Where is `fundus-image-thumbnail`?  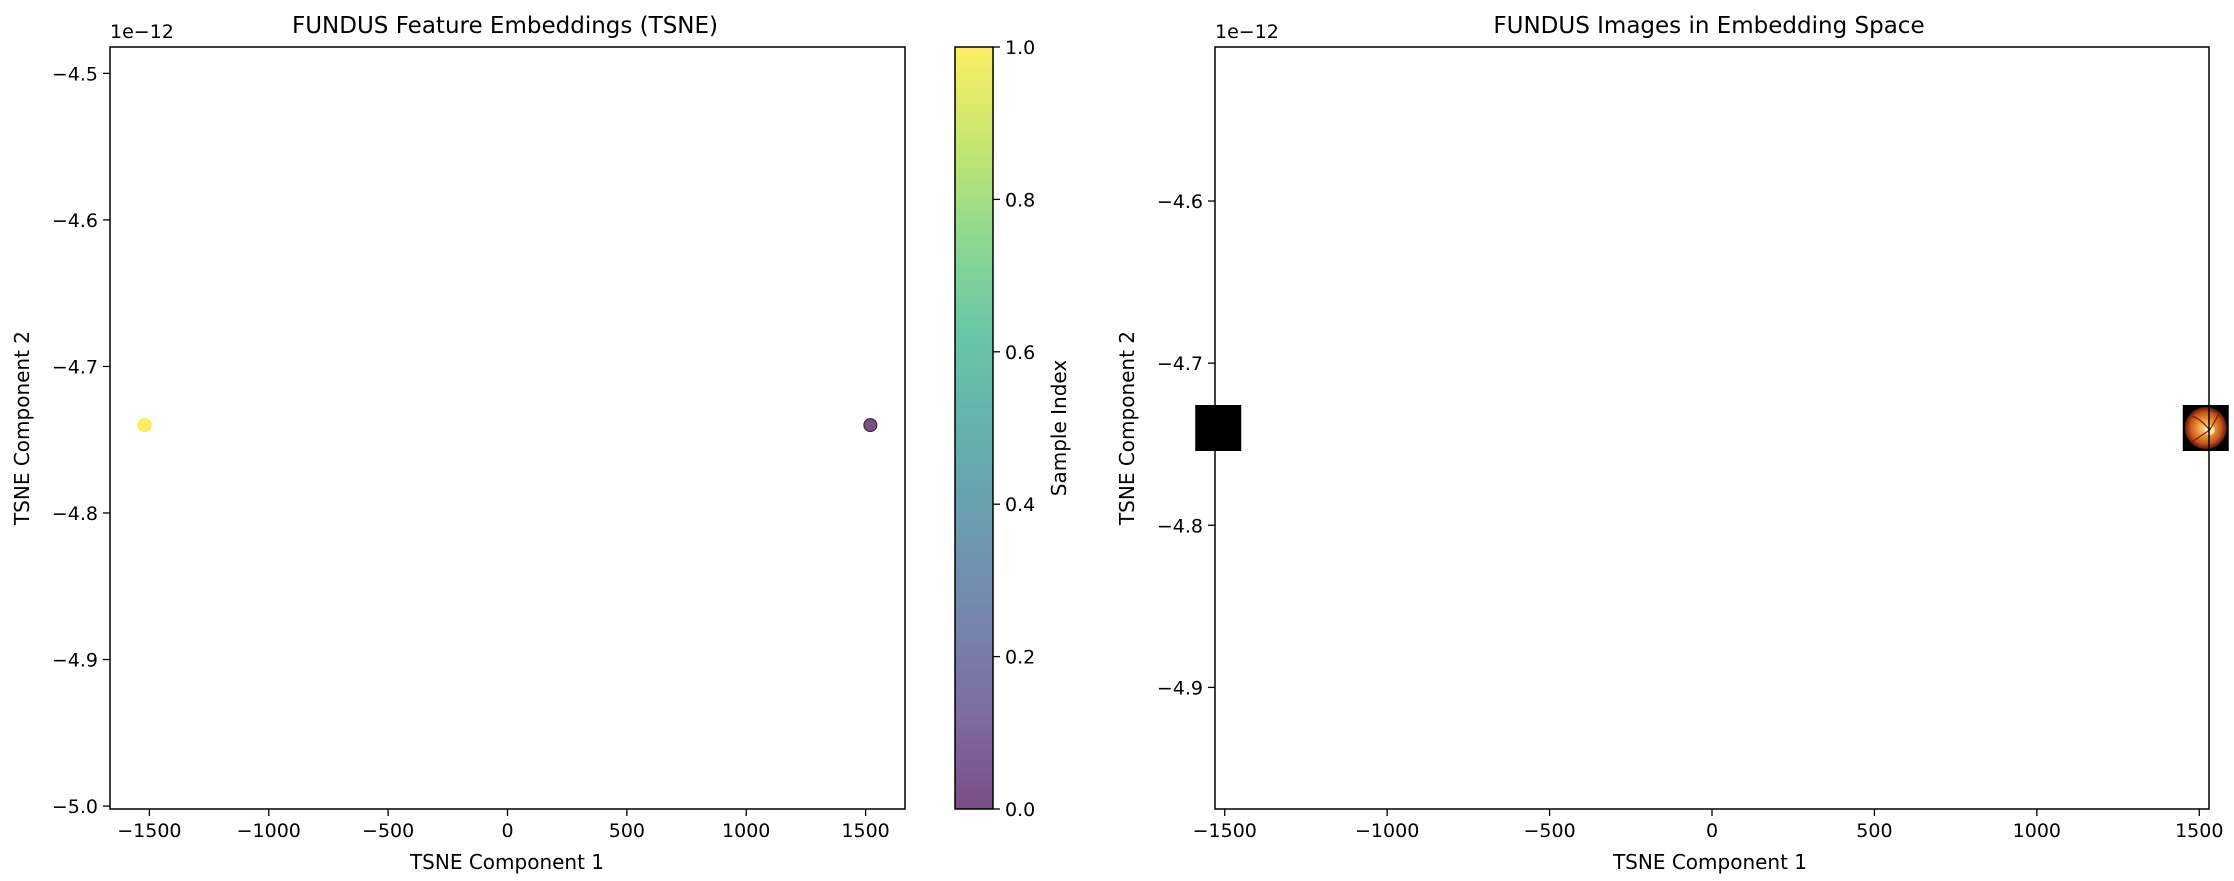 fundus-image-thumbnail is located at coordinates (2205, 428).